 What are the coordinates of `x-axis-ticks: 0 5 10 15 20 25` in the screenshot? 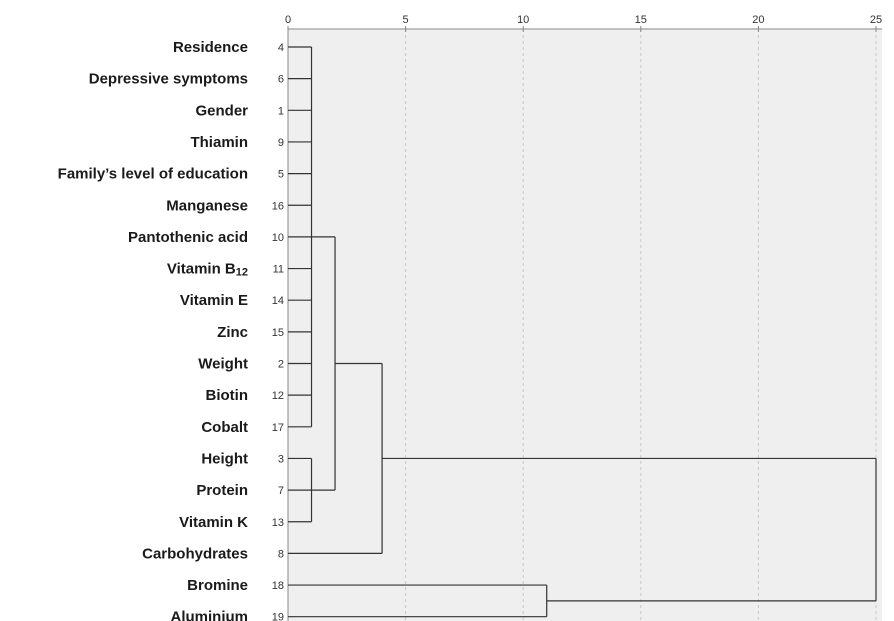 It's located at (583, 23).